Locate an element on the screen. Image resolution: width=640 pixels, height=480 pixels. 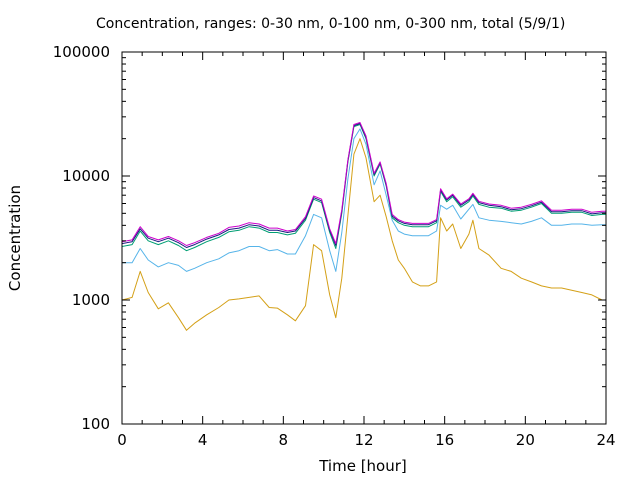
x-tick-label: 0 is located at coordinates (122, 440).